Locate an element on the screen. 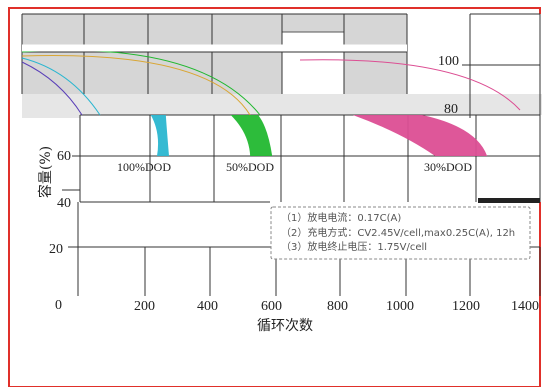 The width and height of the screenshot is (549, 387). series-label-30dod: 30%DOD is located at coordinates (448, 167).